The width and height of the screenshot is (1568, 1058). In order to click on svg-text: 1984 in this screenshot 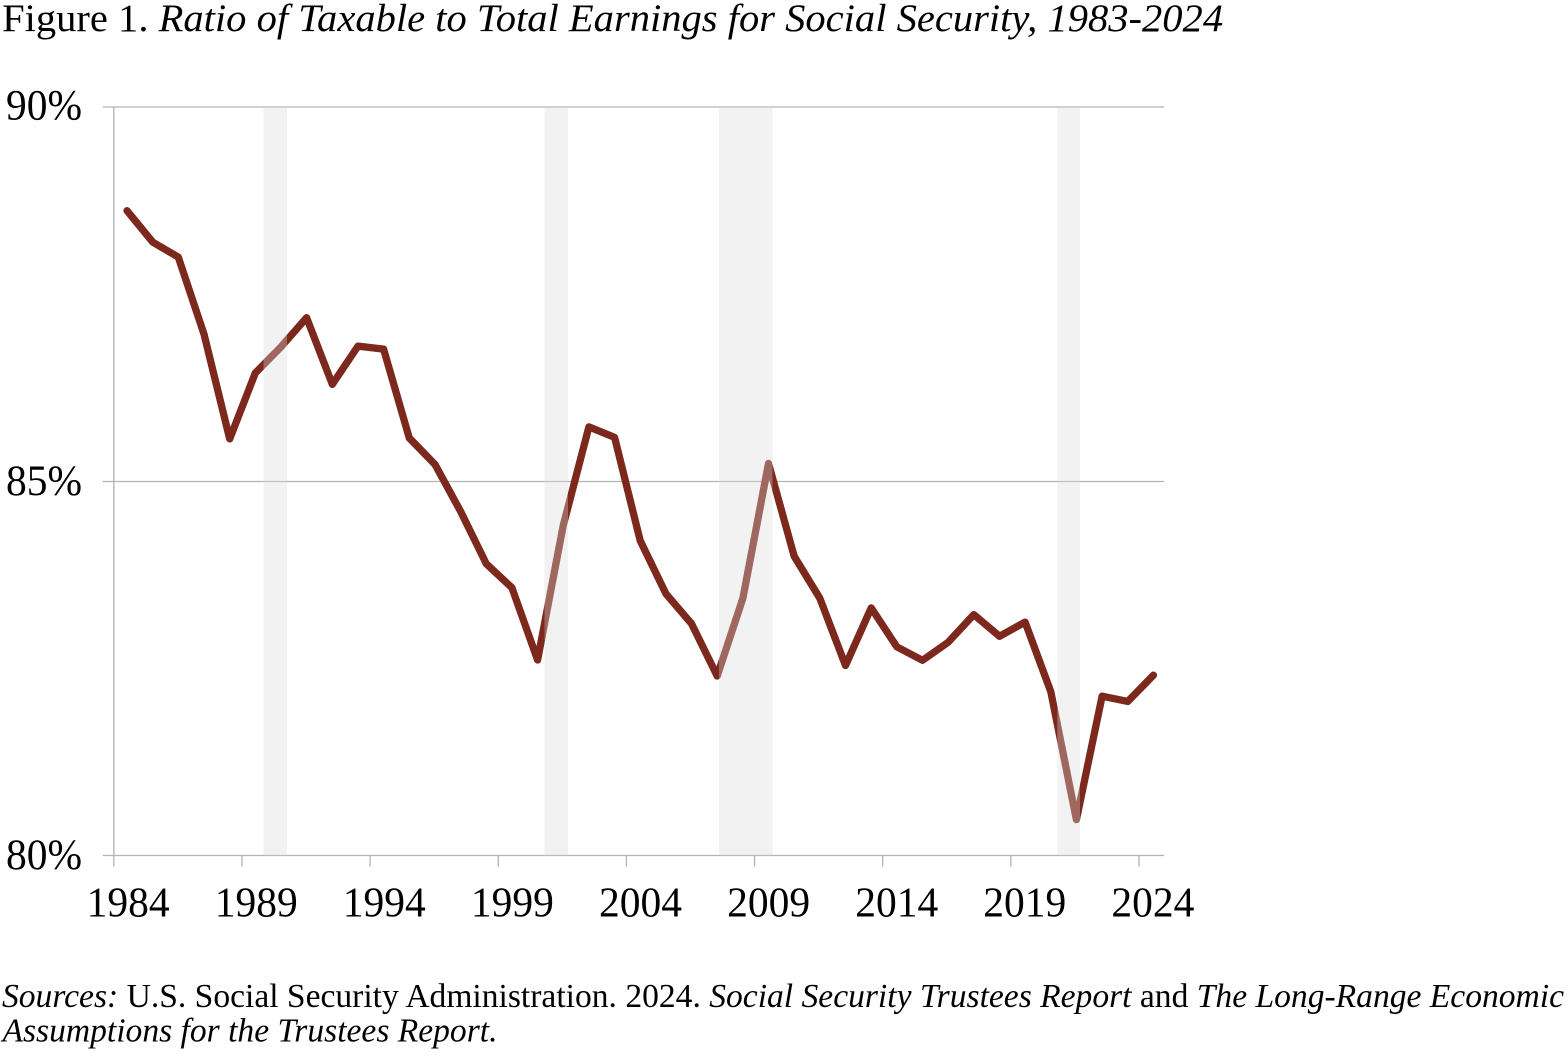, I will do `click(128, 903)`.